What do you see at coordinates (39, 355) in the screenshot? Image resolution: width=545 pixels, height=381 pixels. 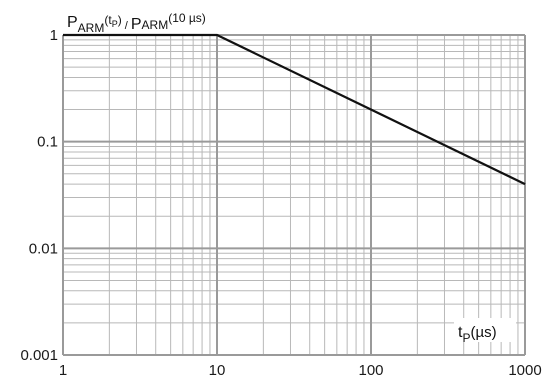 I see `y-tick-label: 0.001` at bounding box center [39, 355].